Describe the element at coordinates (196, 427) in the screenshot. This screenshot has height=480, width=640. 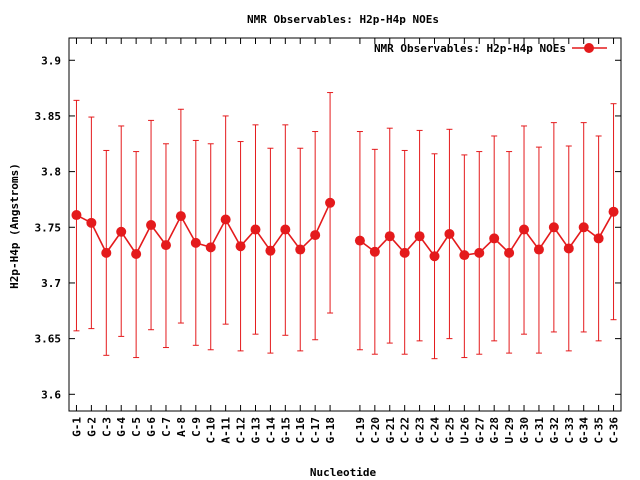
I see `x-tick-label: C-9` at that location.